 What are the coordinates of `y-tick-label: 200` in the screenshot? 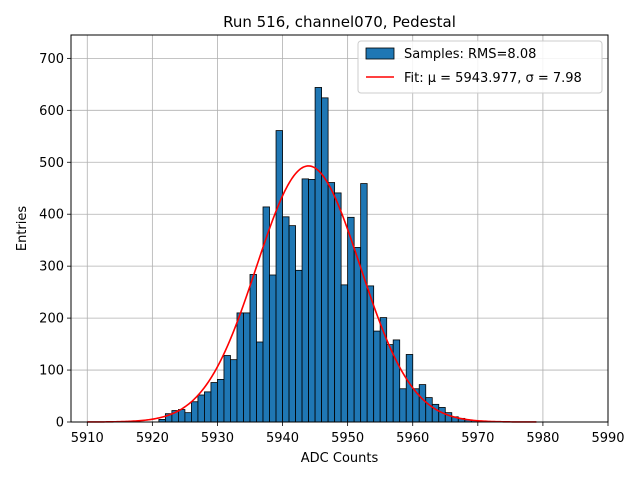 It's located at (51, 319).